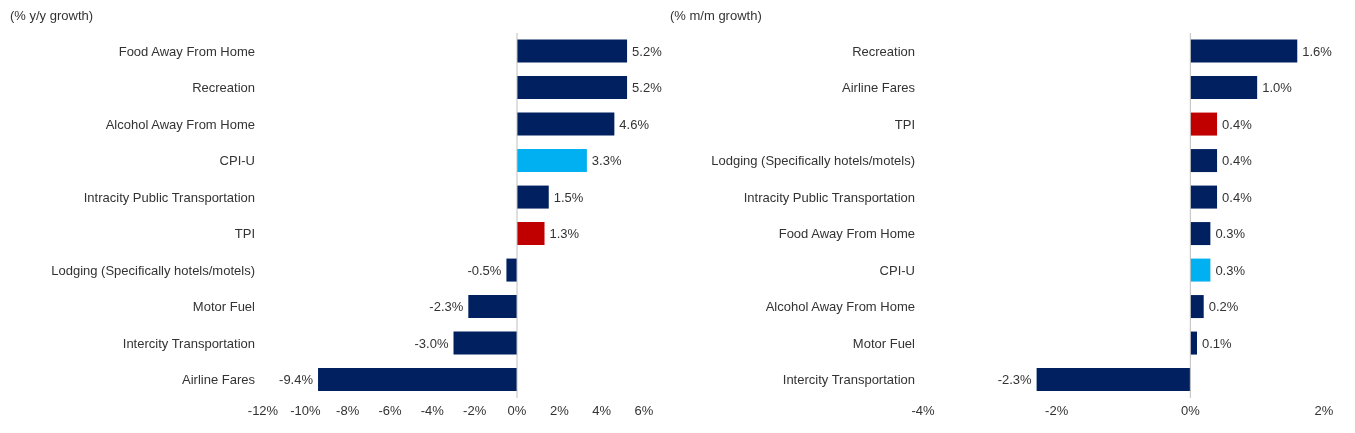 This screenshot has height=433, width=1355. I want to click on x-tick-label: 6%, so click(644, 411).